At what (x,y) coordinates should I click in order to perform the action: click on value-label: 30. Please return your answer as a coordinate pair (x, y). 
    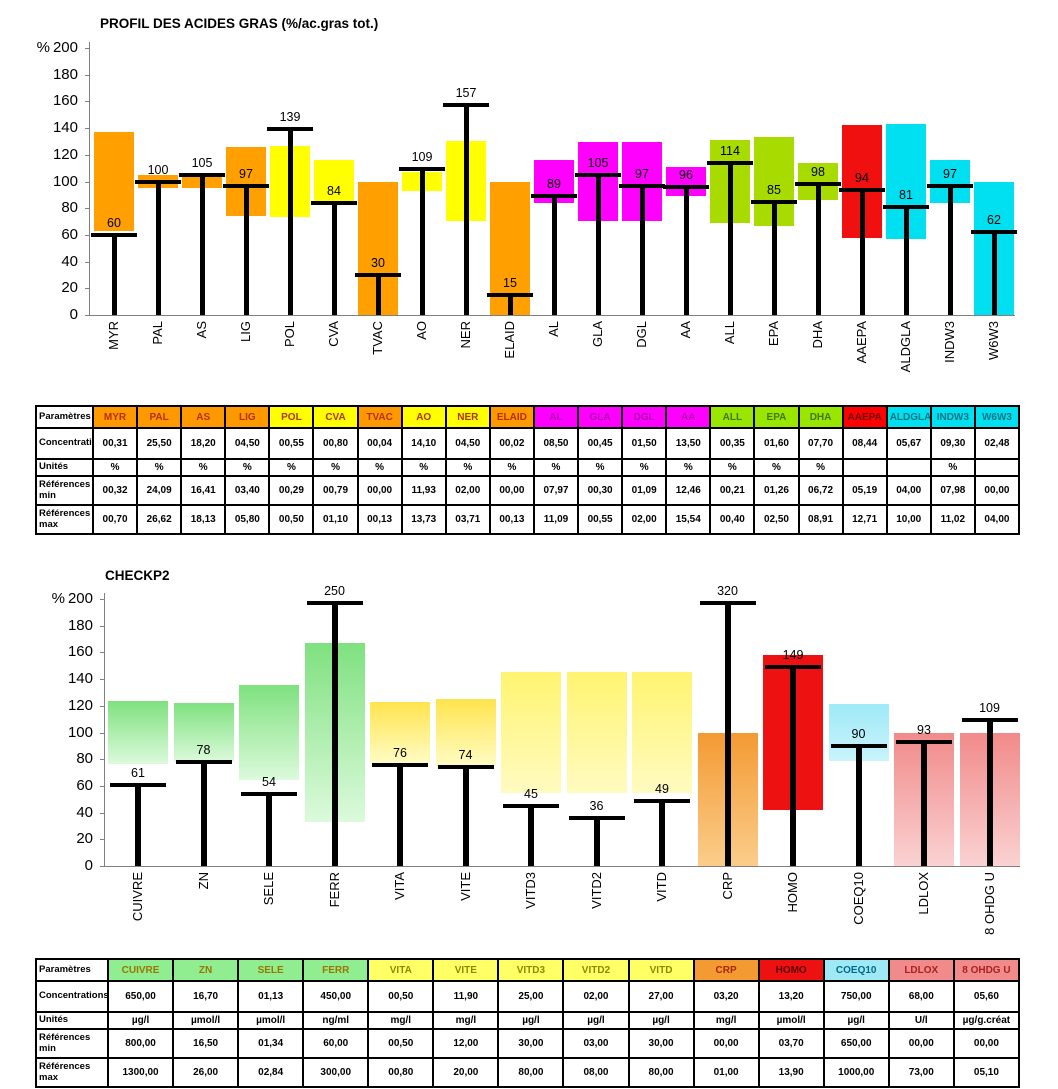
    Looking at the image, I should click on (378, 262).